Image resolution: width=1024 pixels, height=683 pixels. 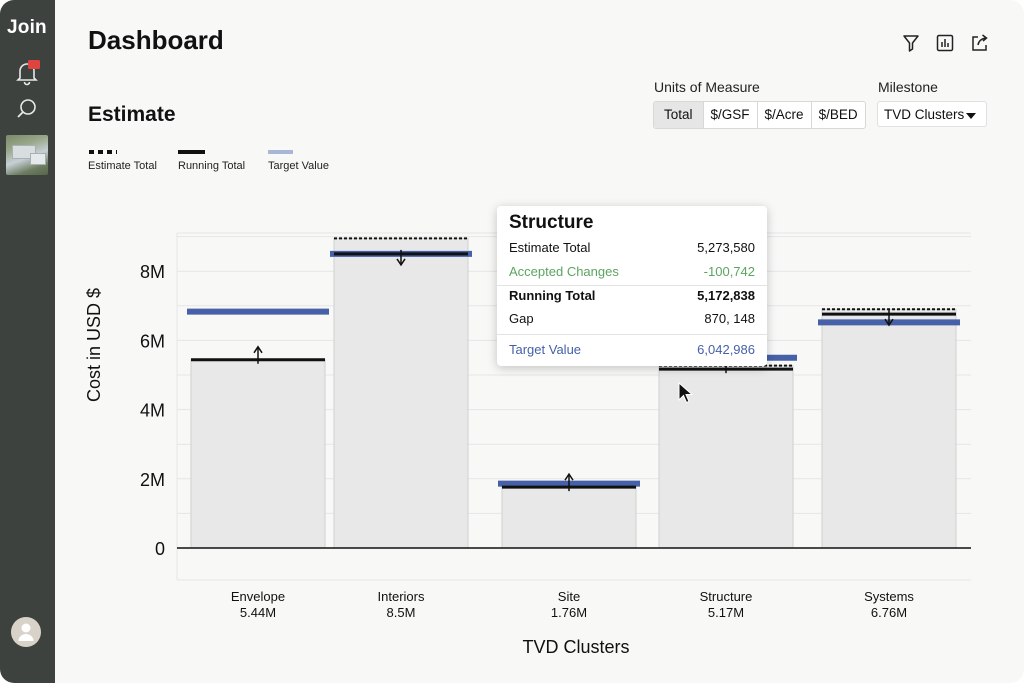 What do you see at coordinates (94, 345) in the screenshot?
I see `y-axis-label: Cost in USD $` at bounding box center [94, 345].